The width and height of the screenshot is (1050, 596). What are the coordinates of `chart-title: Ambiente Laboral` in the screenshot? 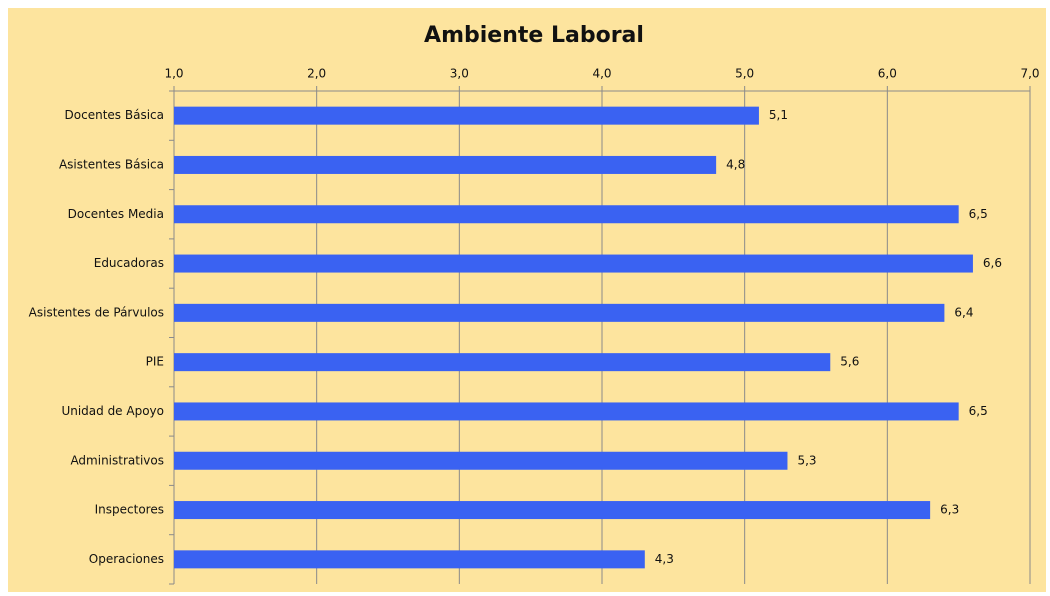 It's located at (534, 35).